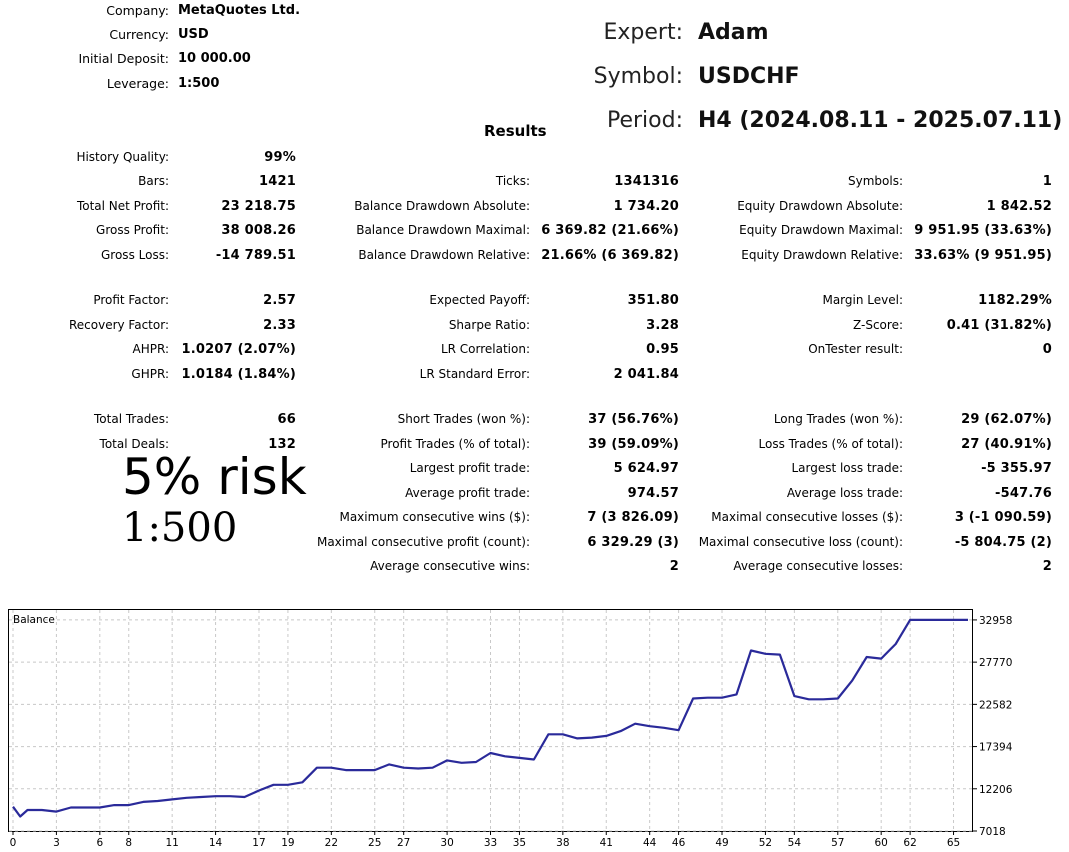  I want to click on x-tick-label: 19, so click(287, 843).